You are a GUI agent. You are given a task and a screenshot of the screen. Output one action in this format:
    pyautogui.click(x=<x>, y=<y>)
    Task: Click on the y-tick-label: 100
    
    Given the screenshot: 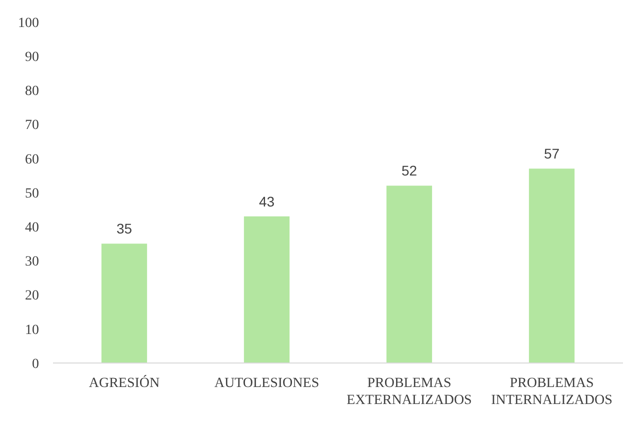 What is the action you would take?
    pyautogui.click(x=28, y=23)
    